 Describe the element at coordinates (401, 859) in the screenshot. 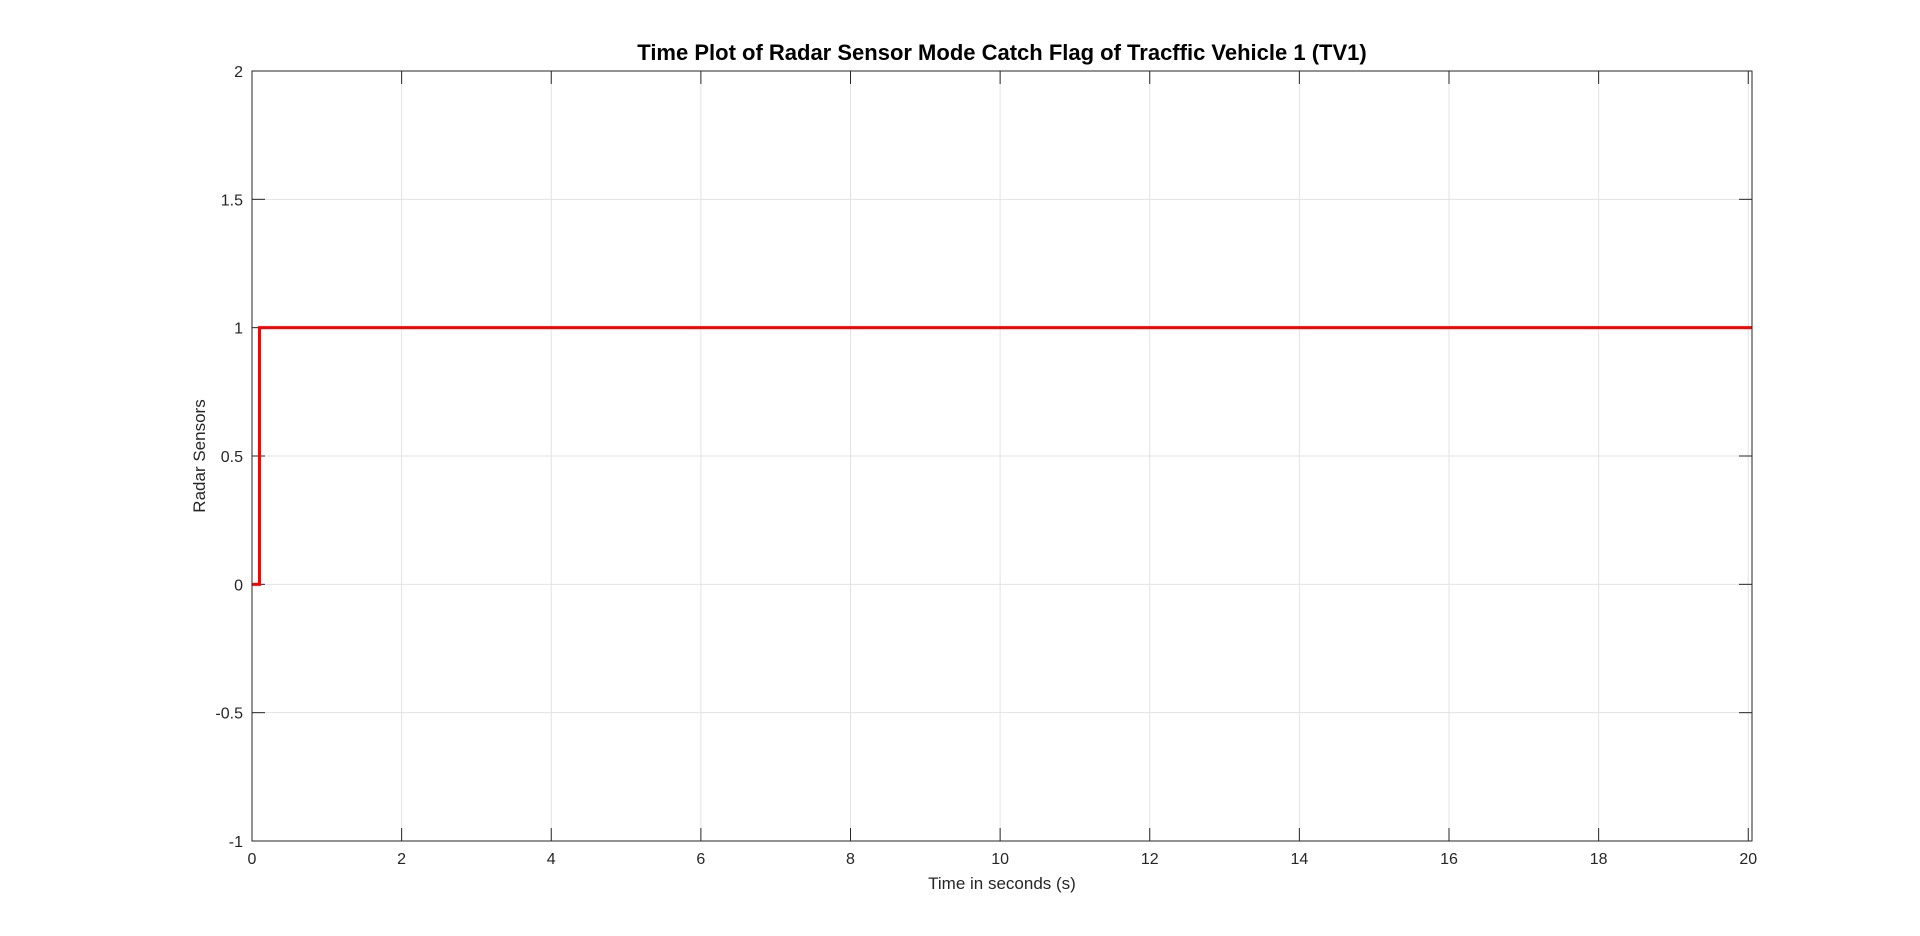

I see `x-tick-label: 2` at that location.